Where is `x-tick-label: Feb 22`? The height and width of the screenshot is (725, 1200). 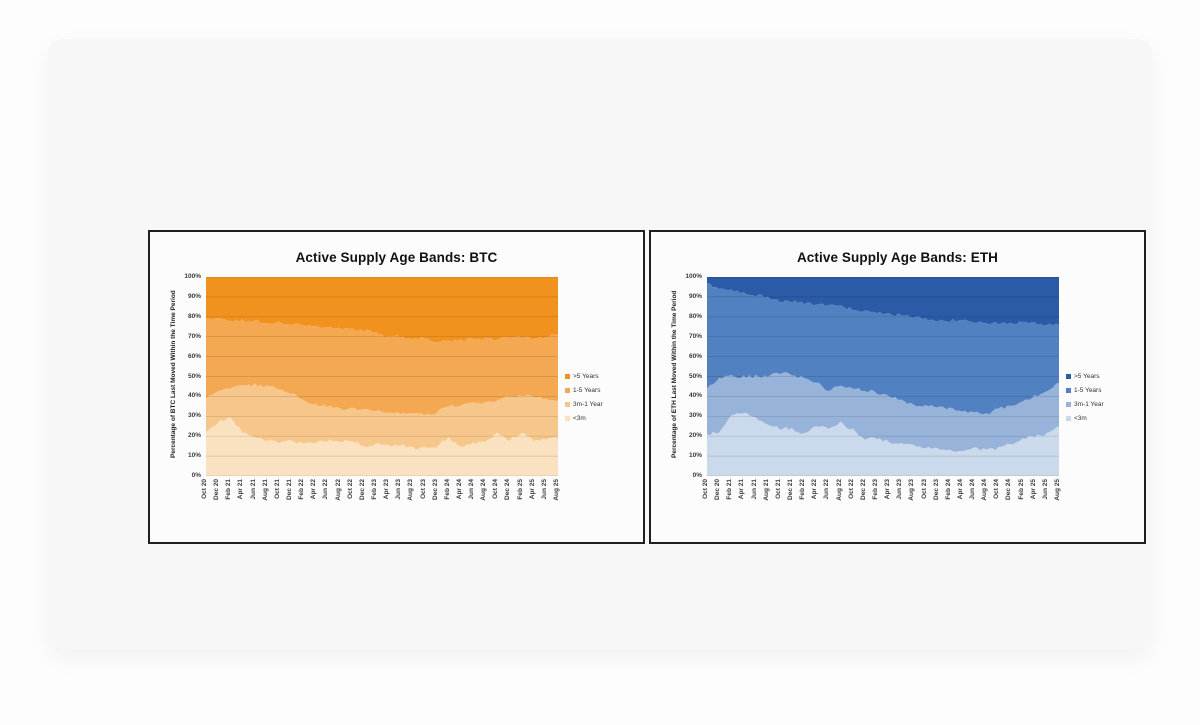 x-tick-label: Feb 22 is located at coordinates (302, 489).